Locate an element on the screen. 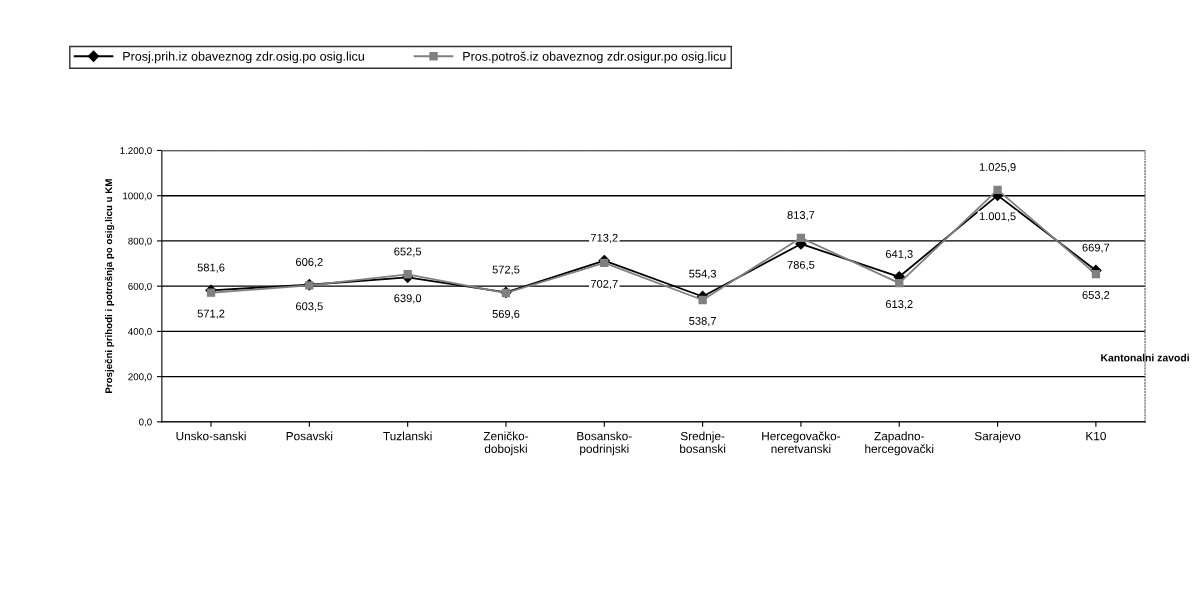 This screenshot has height=590, width=1199. y-tick-label: 1000,0 is located at coordinates (137, 196).